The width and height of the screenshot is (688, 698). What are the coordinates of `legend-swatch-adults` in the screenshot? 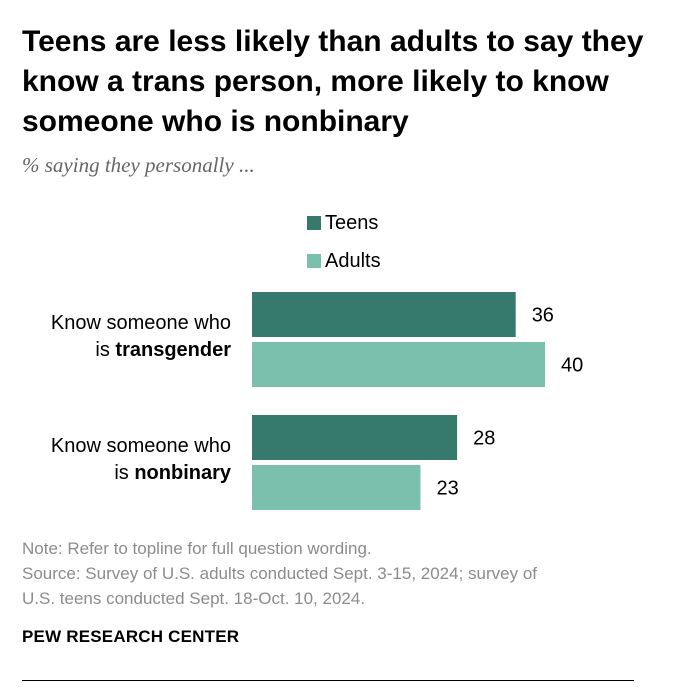 It's located at (314, 261).